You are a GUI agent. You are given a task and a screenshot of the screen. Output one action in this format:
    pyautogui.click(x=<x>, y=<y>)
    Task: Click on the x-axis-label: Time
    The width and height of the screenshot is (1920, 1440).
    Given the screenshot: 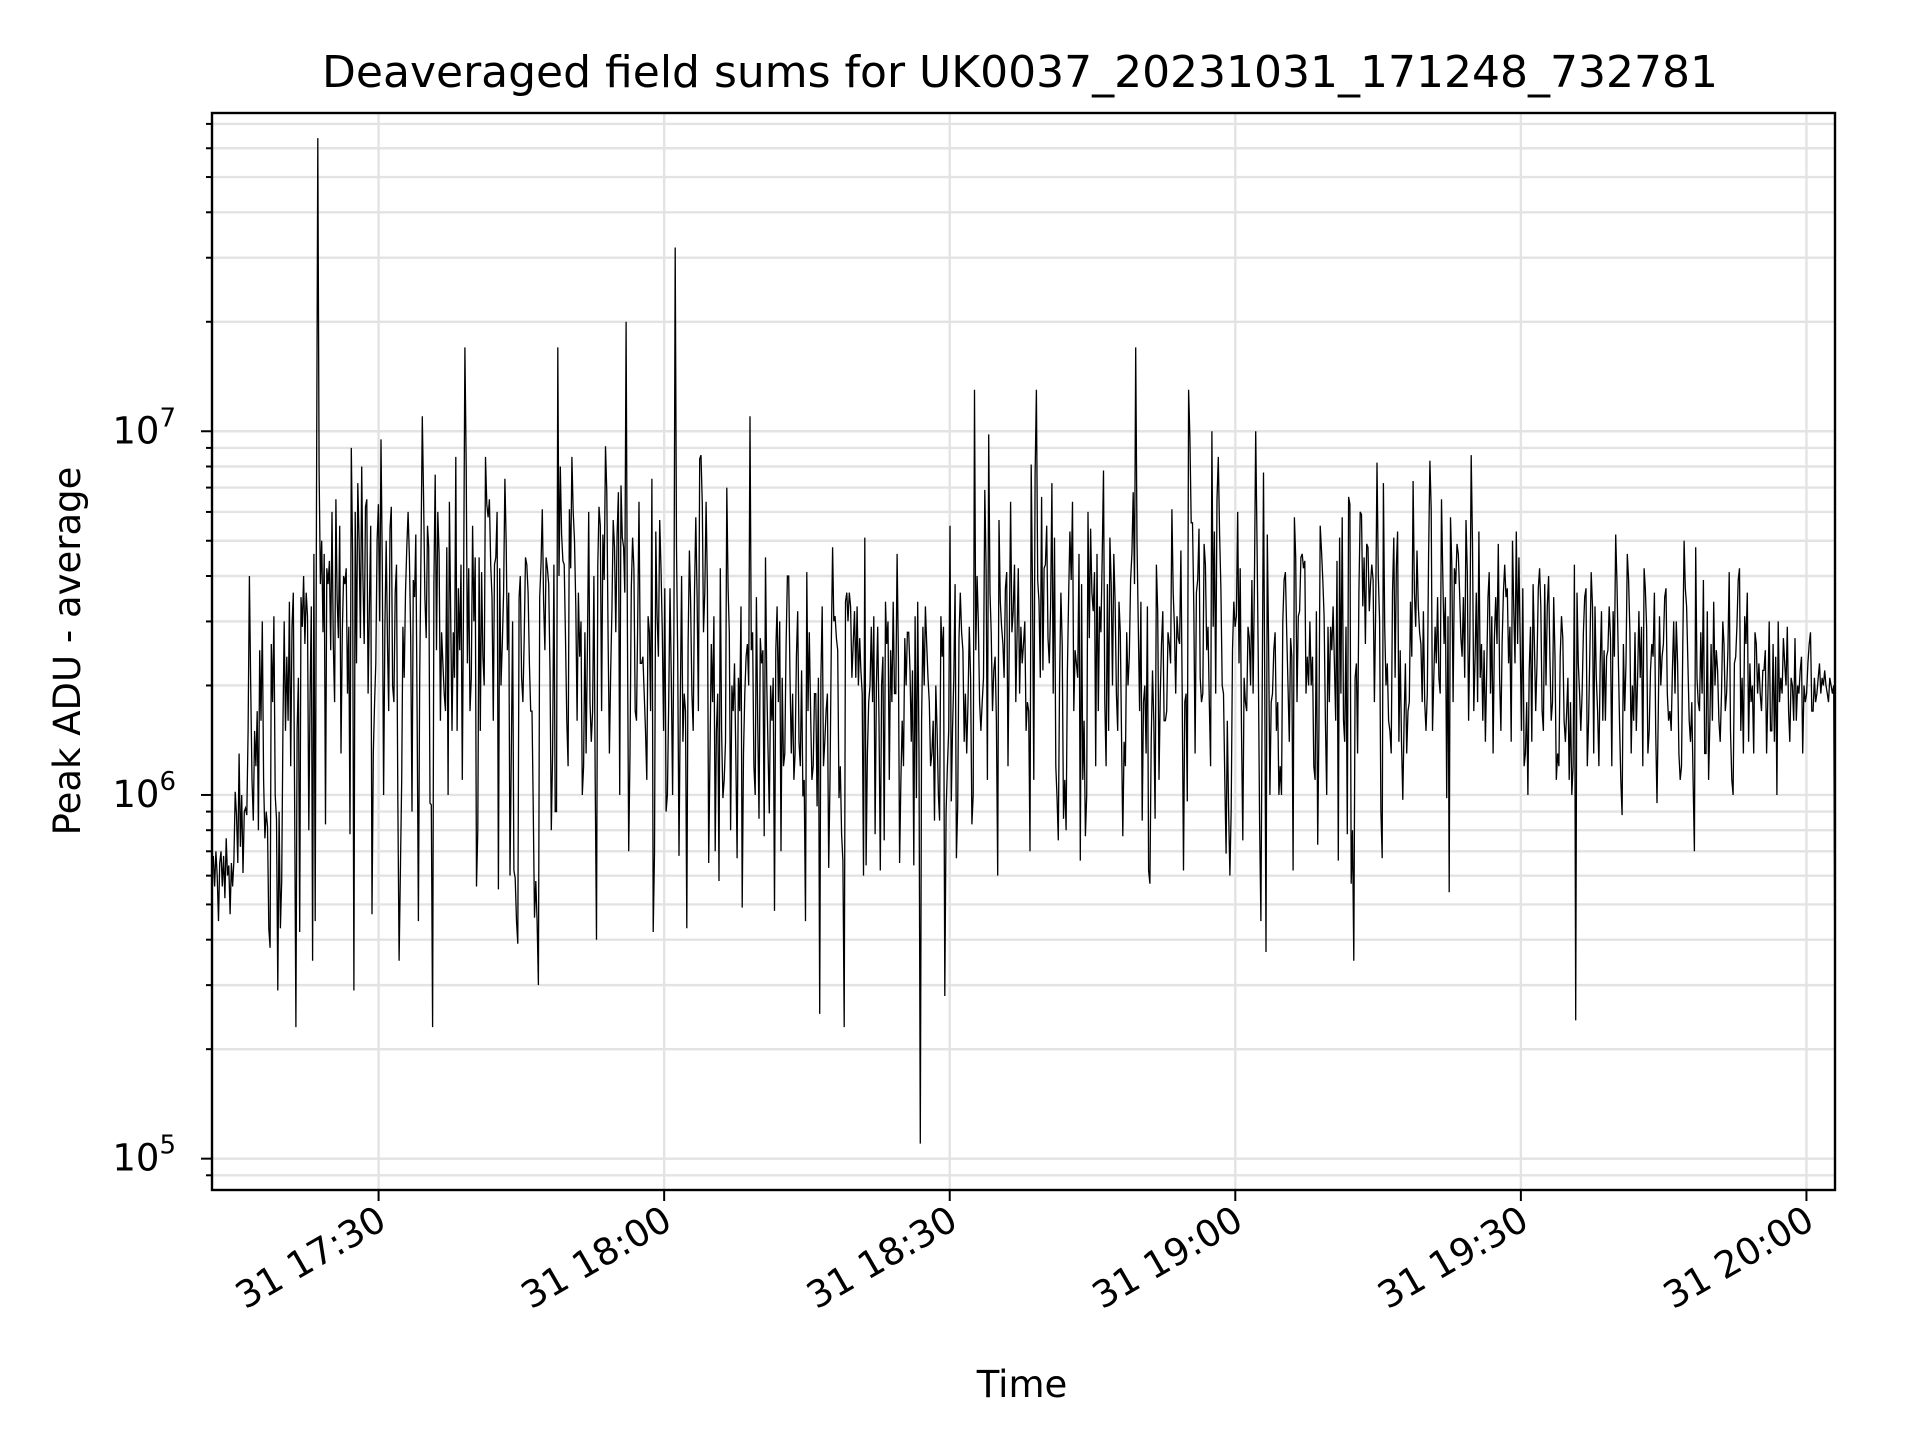 What is the action you would take?
    pyautogui.click(x=1022, y=1384)
    